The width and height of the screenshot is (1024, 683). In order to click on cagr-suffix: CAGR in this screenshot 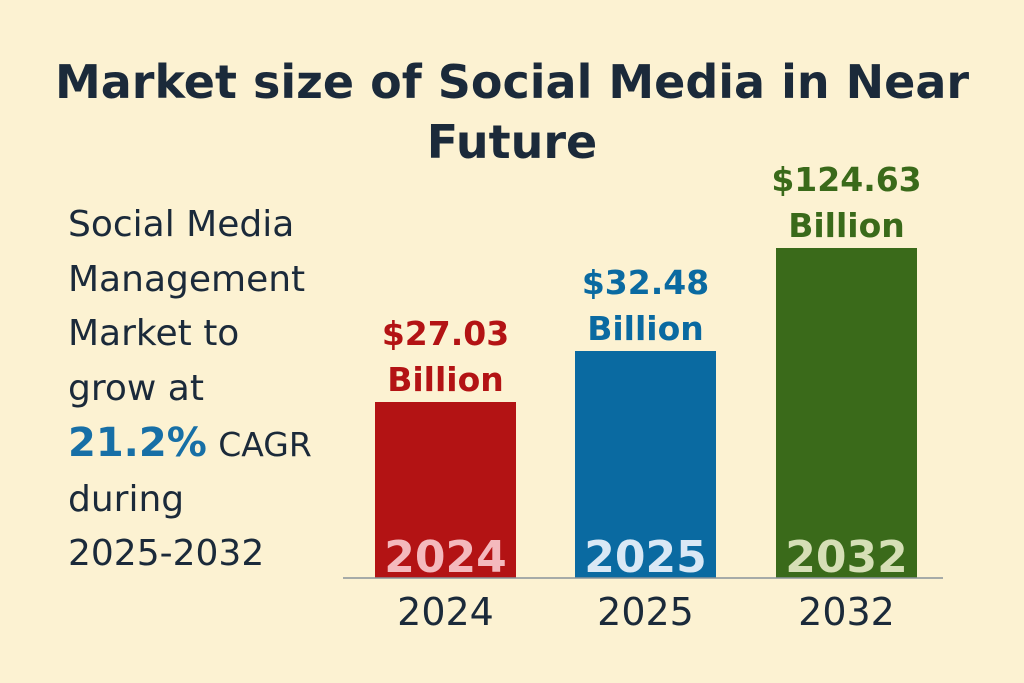, I will do `click(265, 444)`.